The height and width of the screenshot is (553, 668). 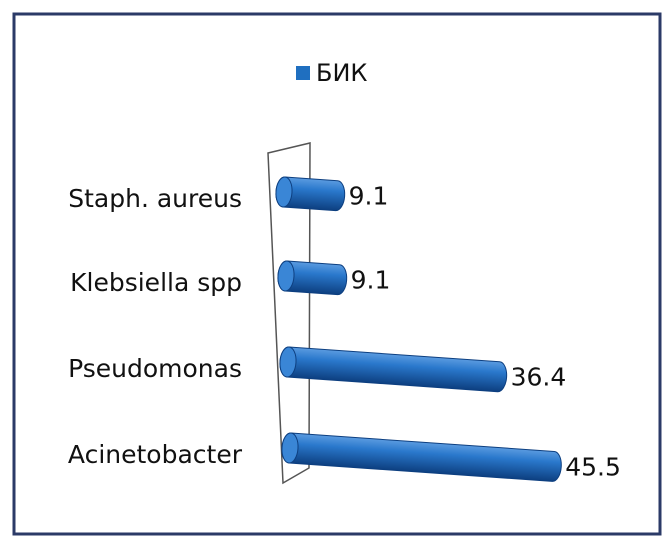 I want to click on y-tick-label: Pseudomonas, so click(x=155, y=368).